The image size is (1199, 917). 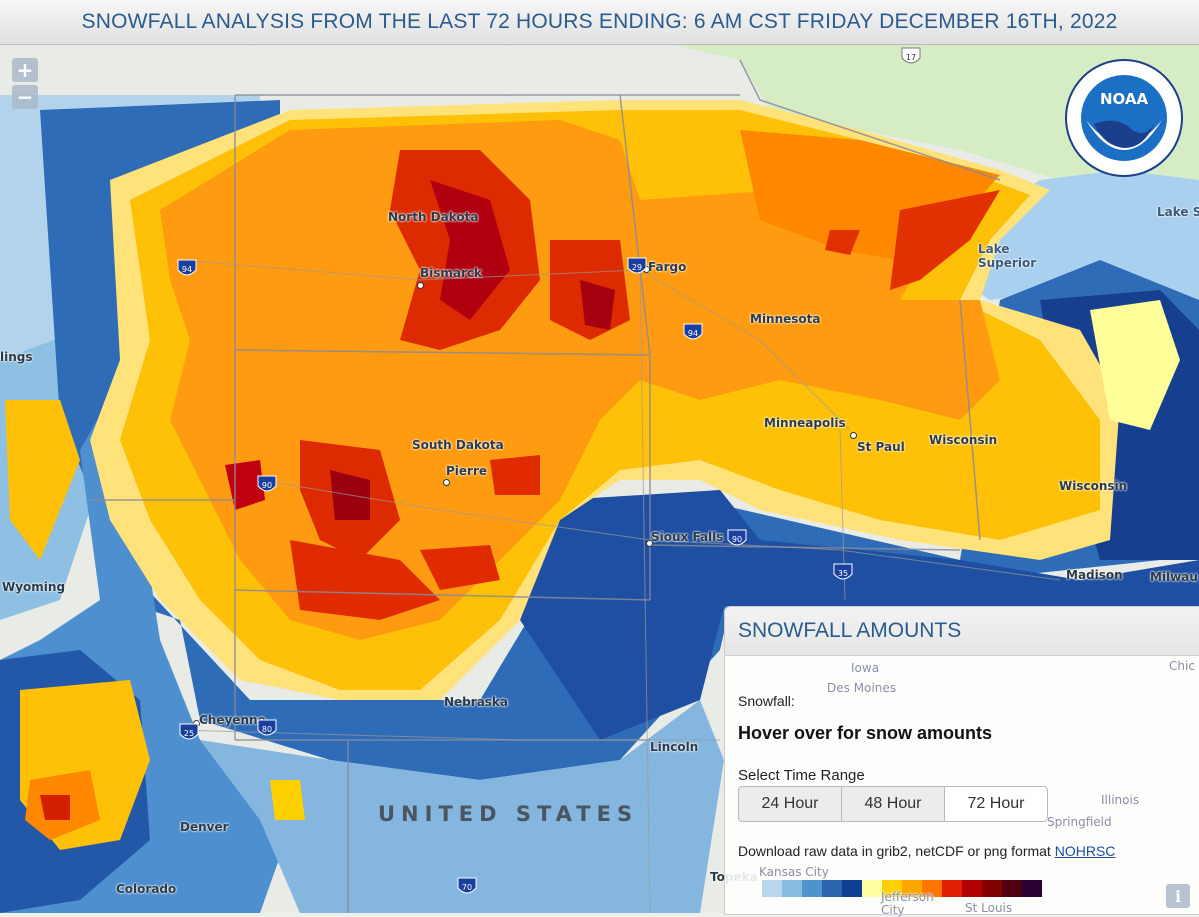 What do you see at coordinates (420, 285) in the screenshot?
I see `city-dot-bismarck` at bounding box center [420, 285].